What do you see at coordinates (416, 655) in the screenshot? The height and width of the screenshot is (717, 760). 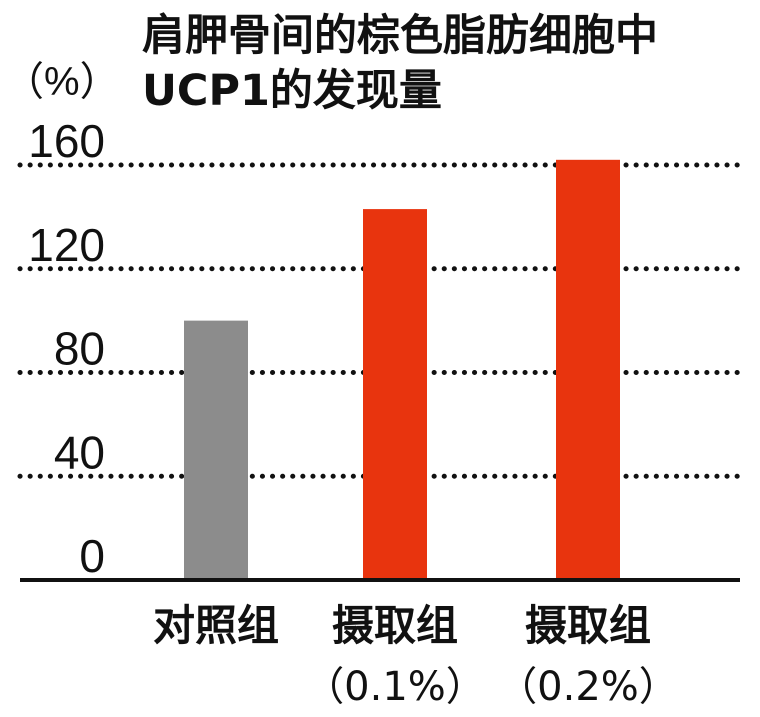 I see `x-category-labels: 对照组 摄取组 （0.1%） 摄取组 （0.2%）` at bounding box center [416, 655].